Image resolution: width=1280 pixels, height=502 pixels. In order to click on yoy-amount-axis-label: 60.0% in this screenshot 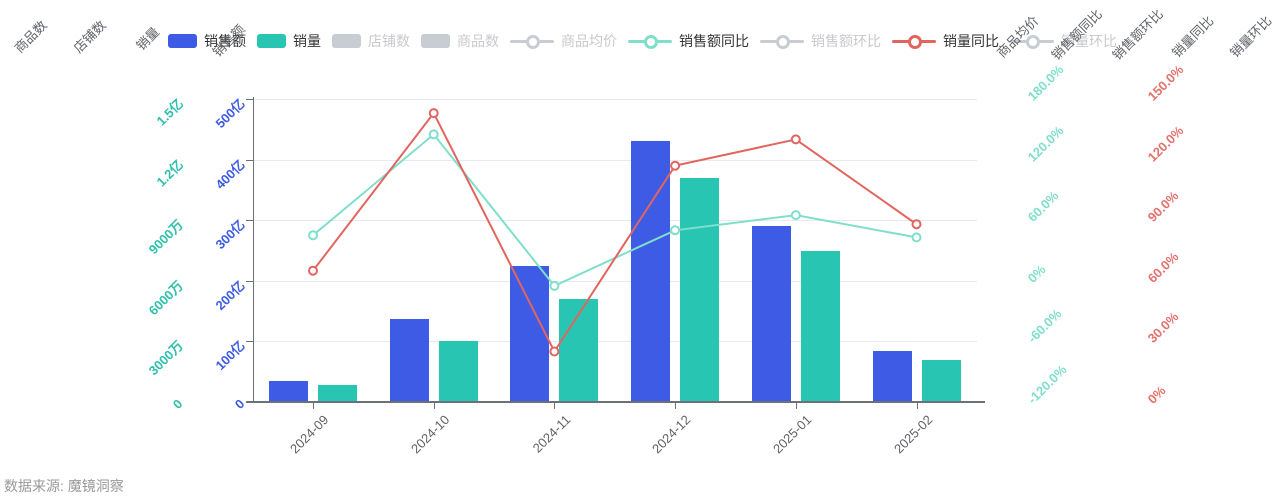, I will do `click(1043, 206)`.